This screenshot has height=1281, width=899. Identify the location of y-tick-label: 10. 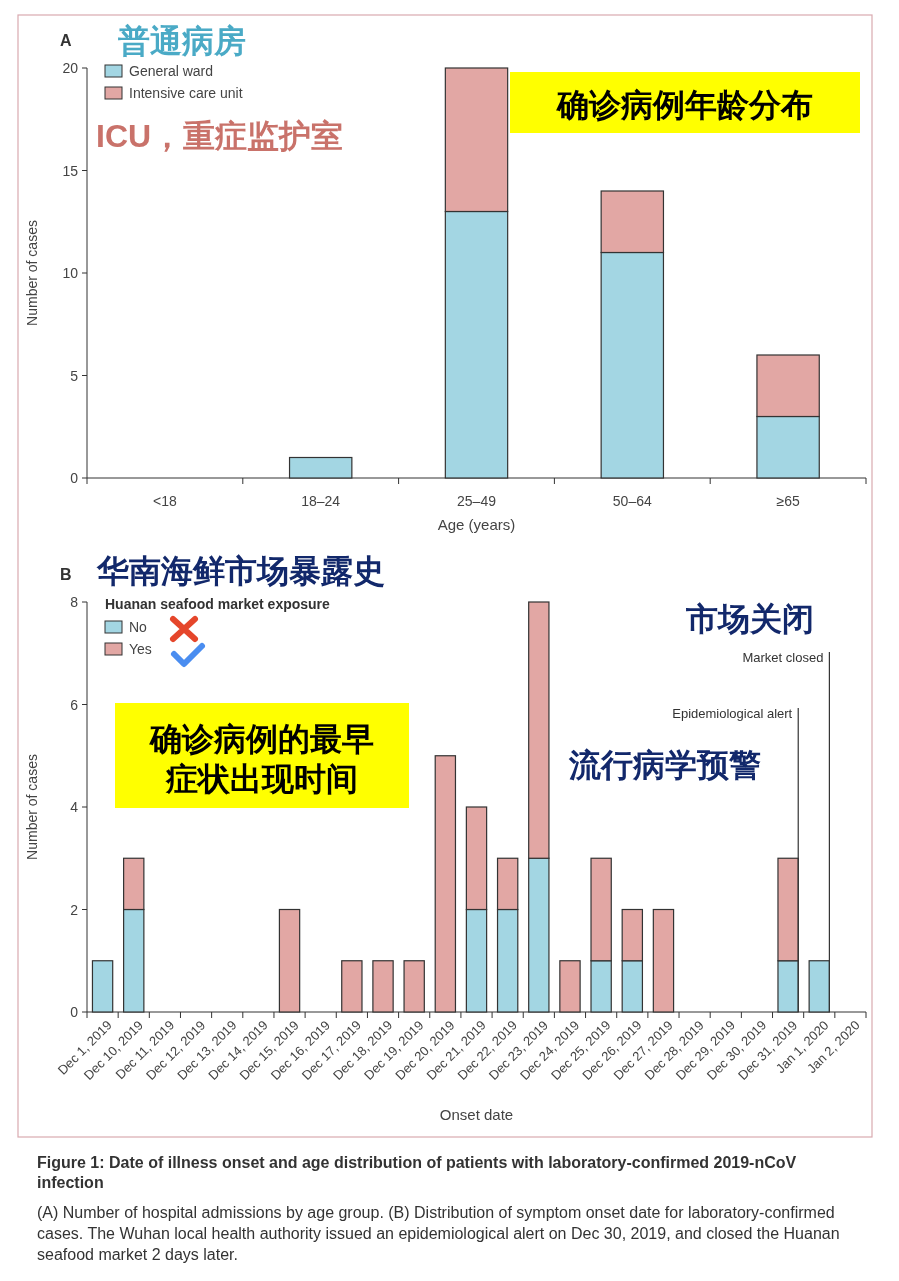
(70, 273).